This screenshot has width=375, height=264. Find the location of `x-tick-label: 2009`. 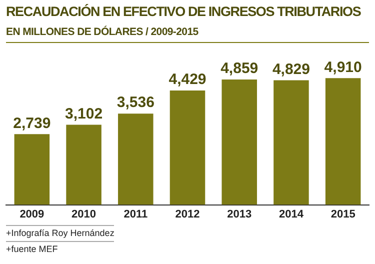

x-tick-label: 2009 is located at coordinates (32, 214).